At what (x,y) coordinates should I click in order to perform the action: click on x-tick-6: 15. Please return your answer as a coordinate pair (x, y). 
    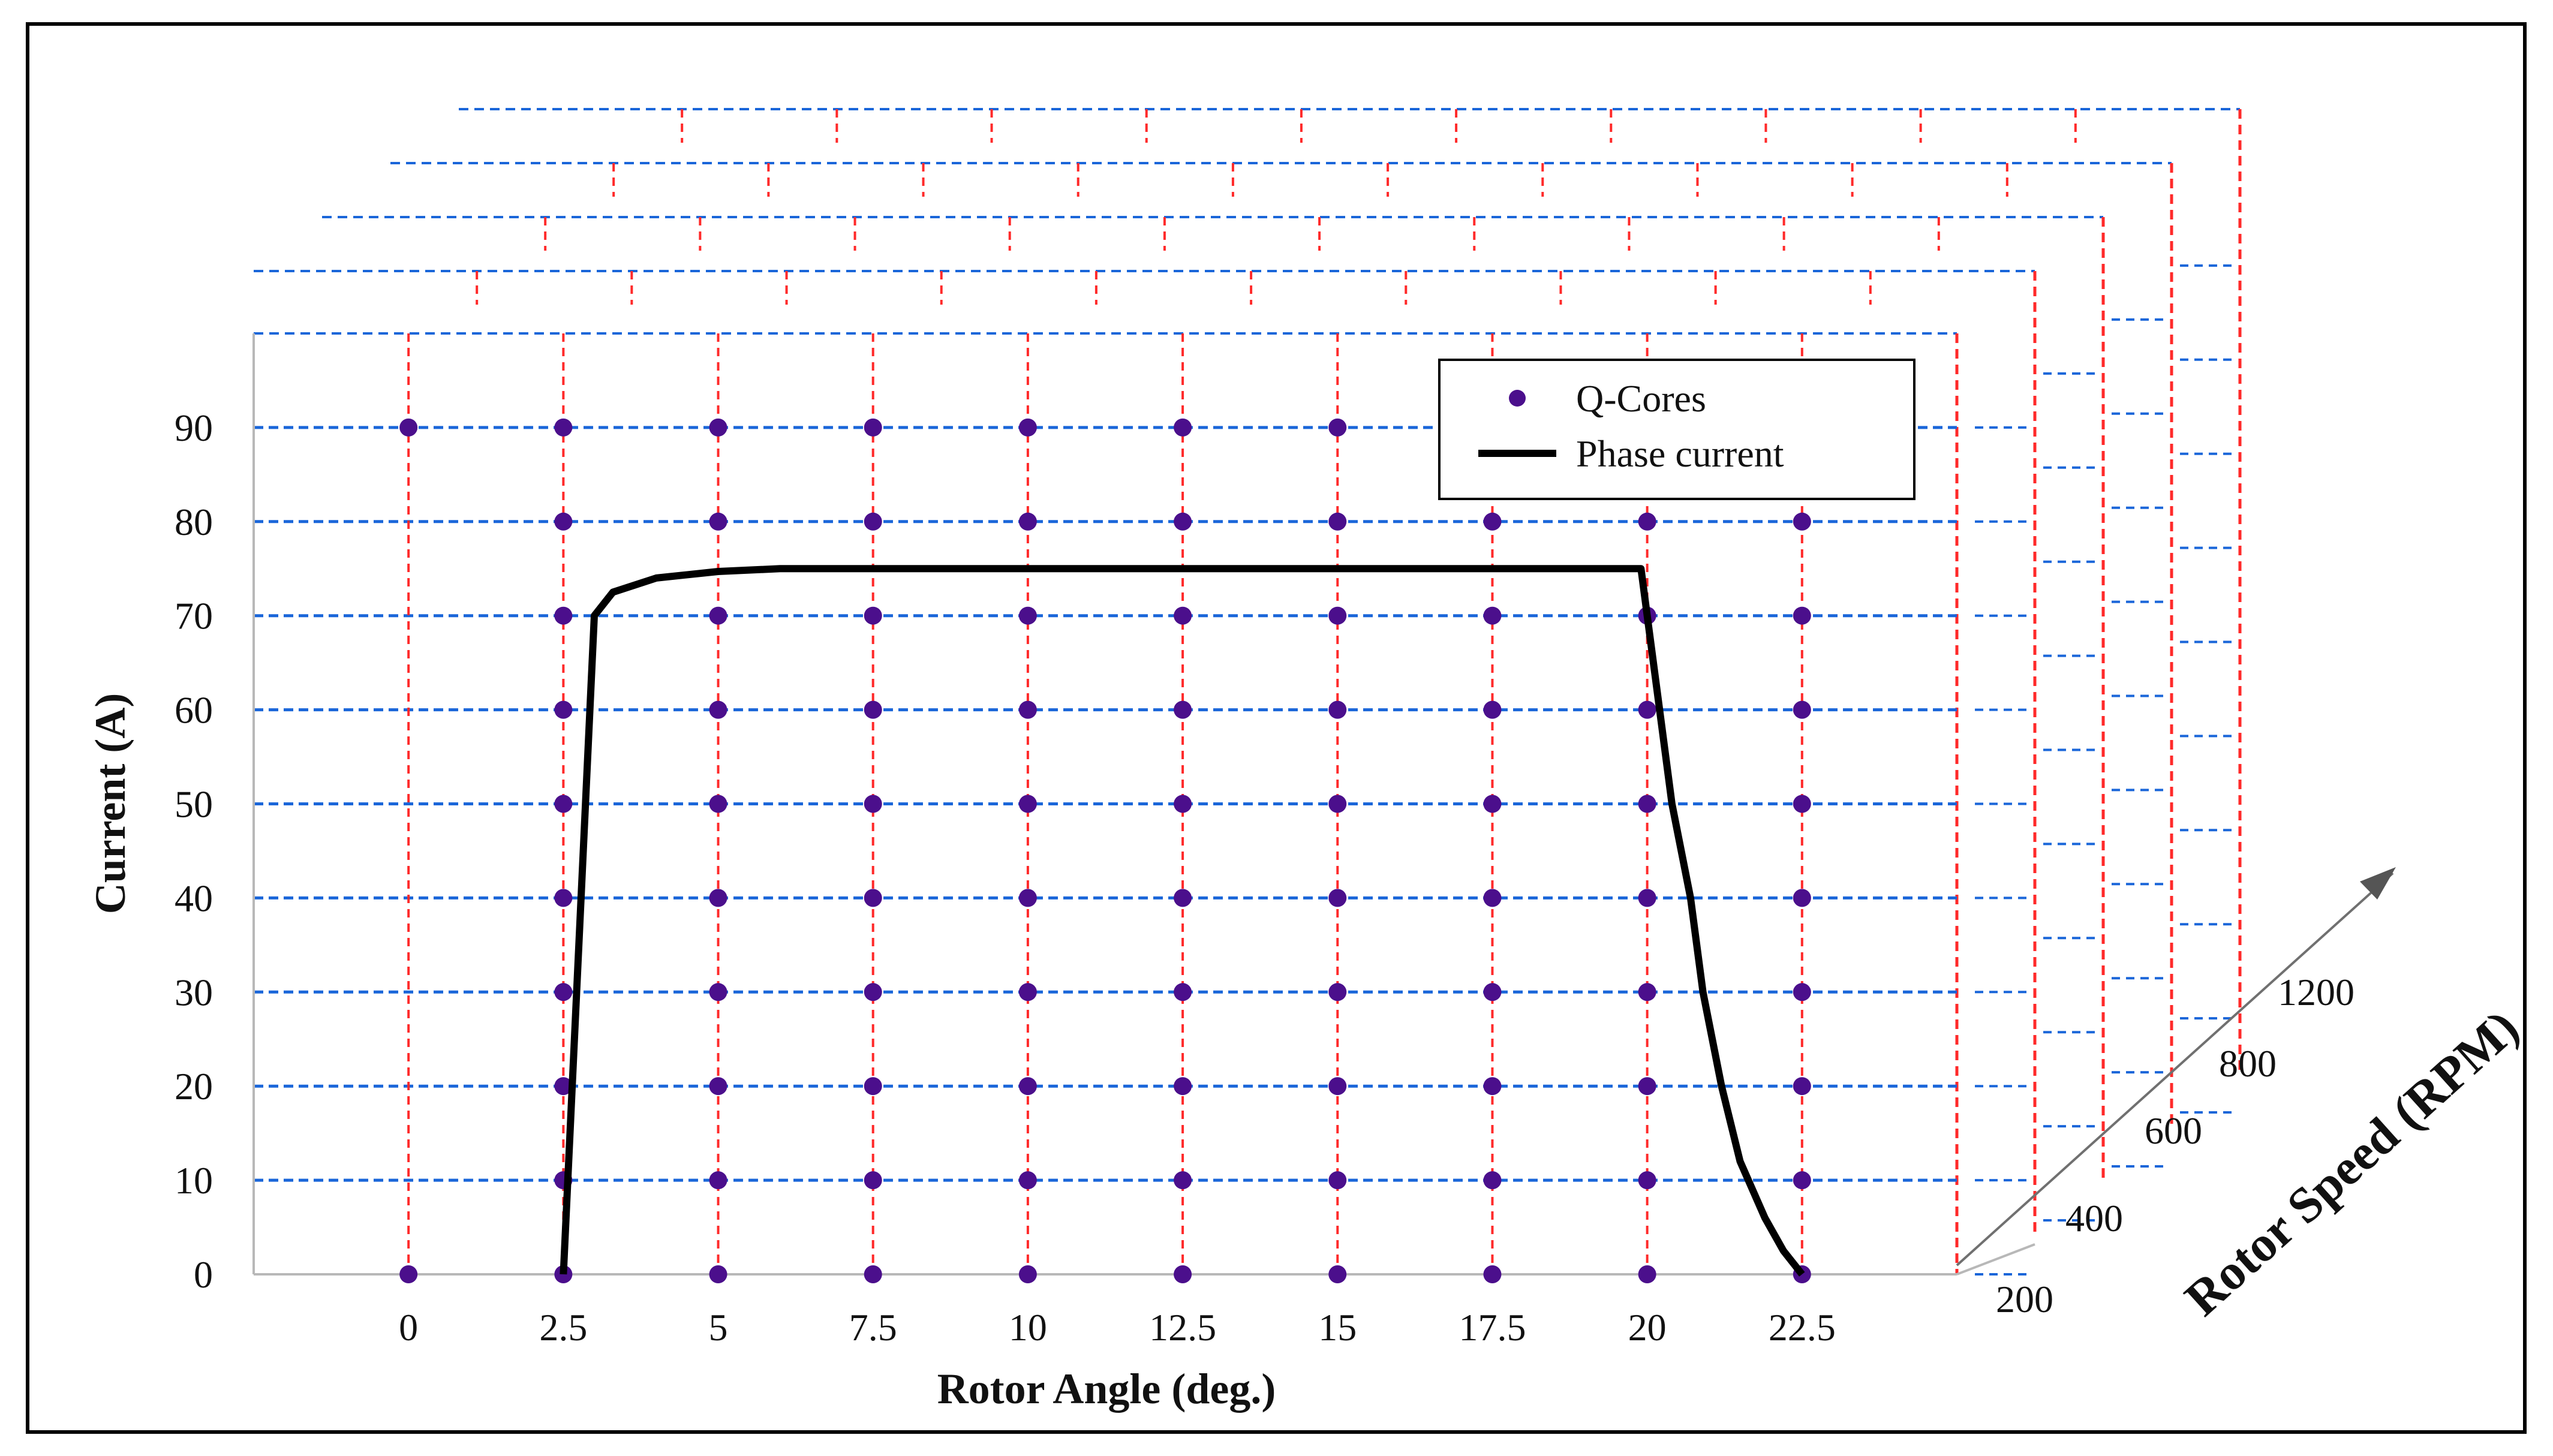
    Looking at the image, I should click on (1337, 1327).